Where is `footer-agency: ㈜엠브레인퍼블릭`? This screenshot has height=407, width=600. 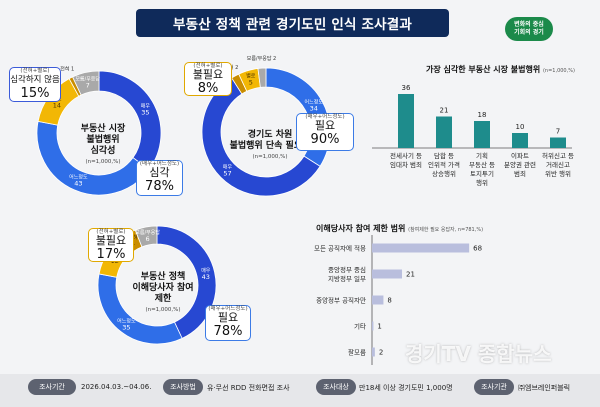
footer-agency: ㈜엠브레인퍼블릭 is located at coordinates (544, 388).